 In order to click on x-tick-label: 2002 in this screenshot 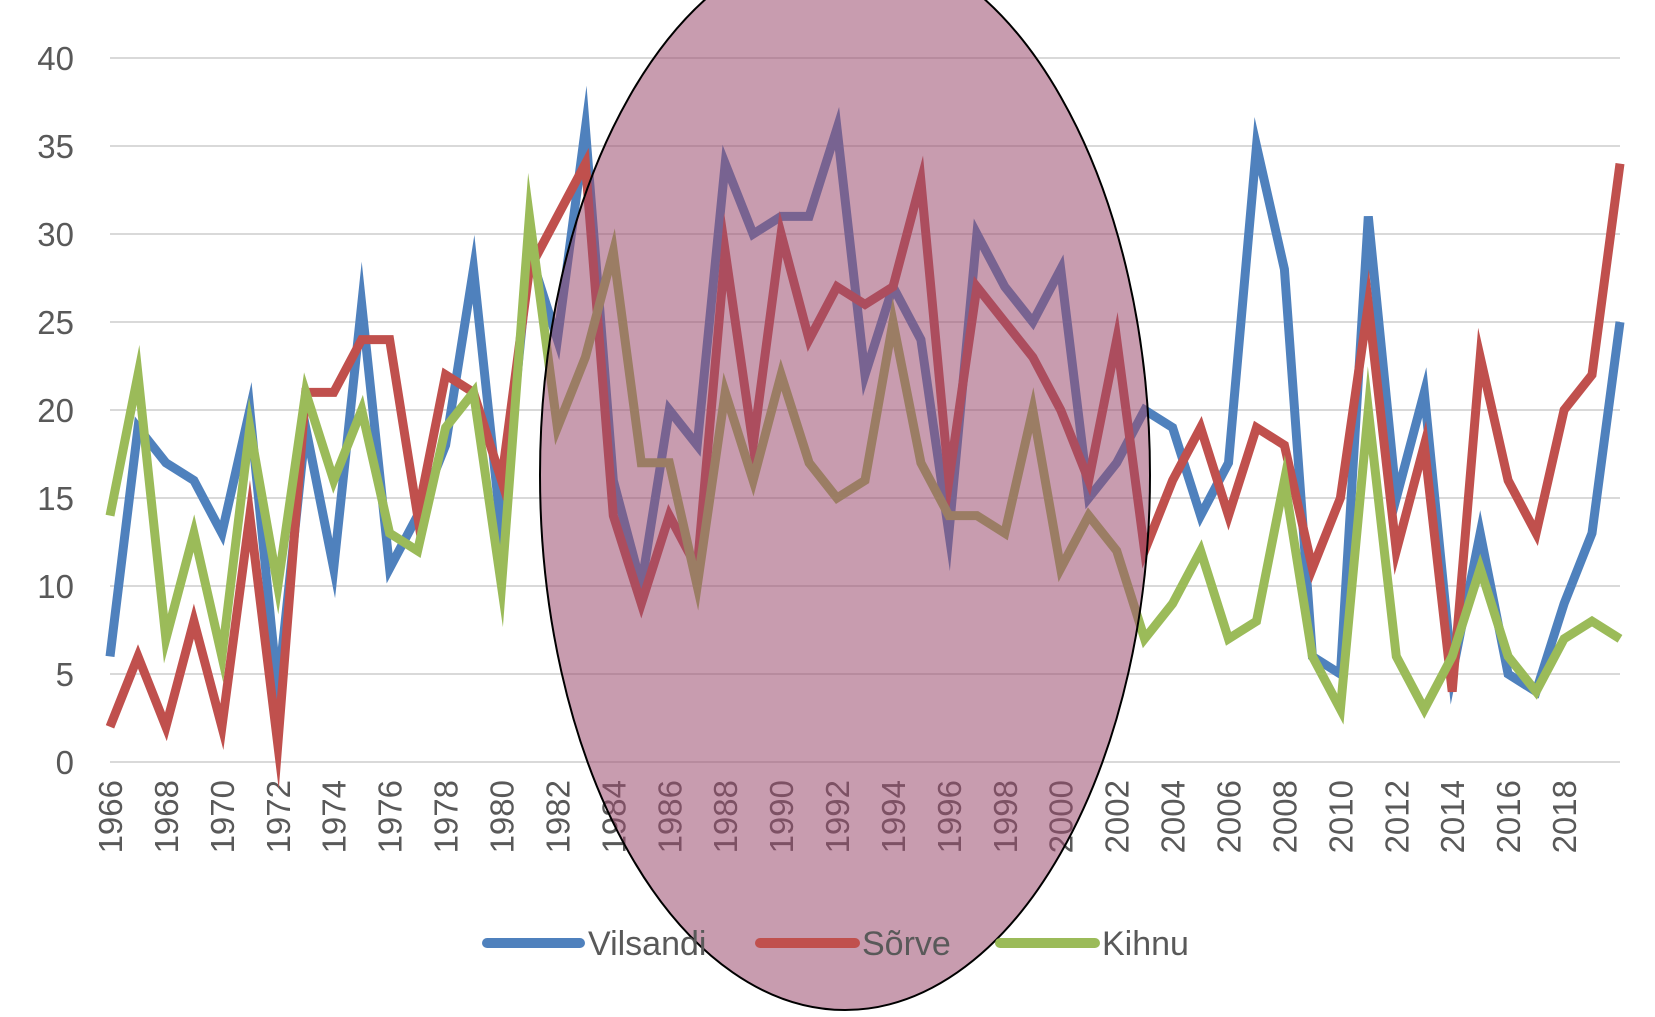, I will do `click(1117, 816)`.